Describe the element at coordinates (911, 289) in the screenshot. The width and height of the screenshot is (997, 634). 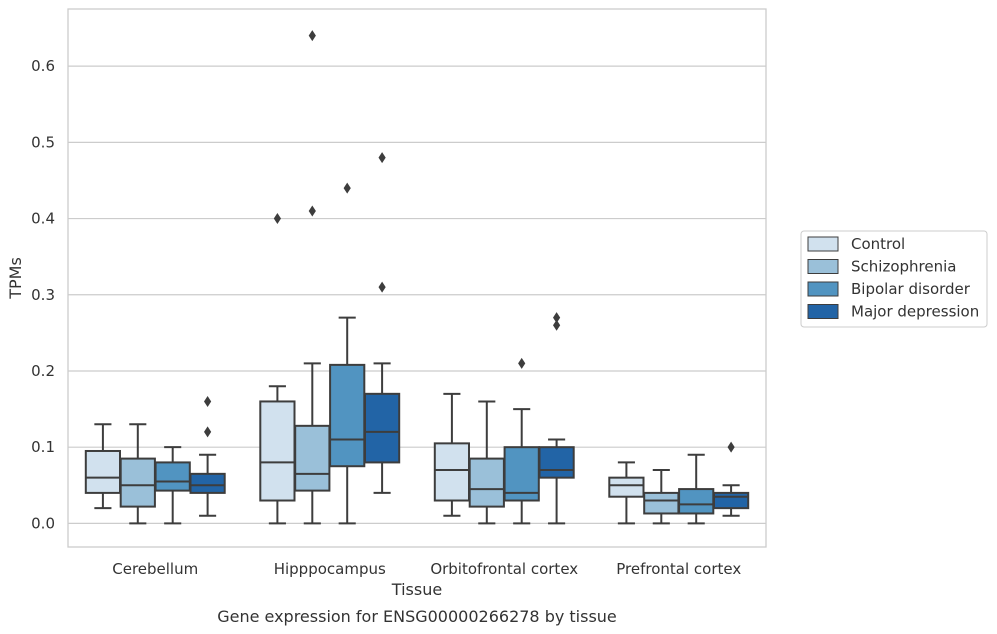
I see `legend-label: Bipolar disorder` at that location.